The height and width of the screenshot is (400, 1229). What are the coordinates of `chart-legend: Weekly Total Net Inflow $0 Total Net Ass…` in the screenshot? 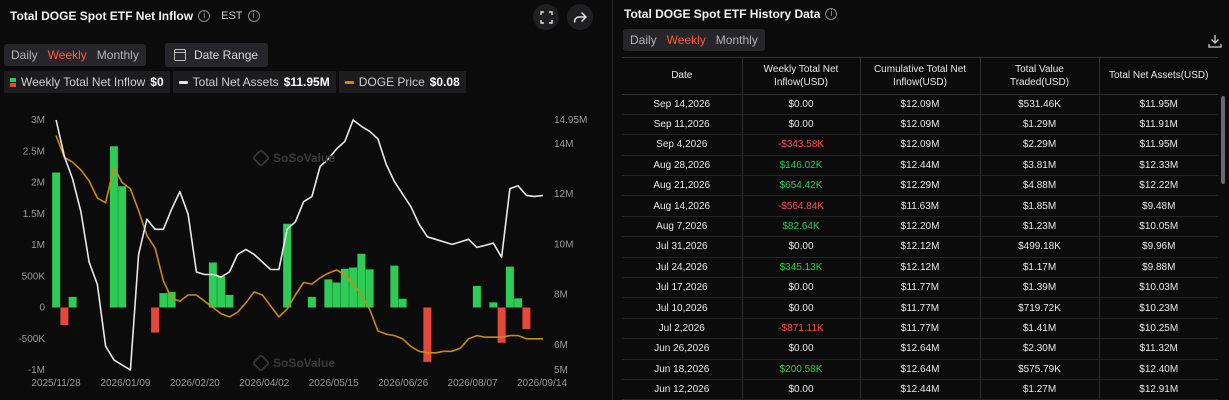 It's located at (235, 82).